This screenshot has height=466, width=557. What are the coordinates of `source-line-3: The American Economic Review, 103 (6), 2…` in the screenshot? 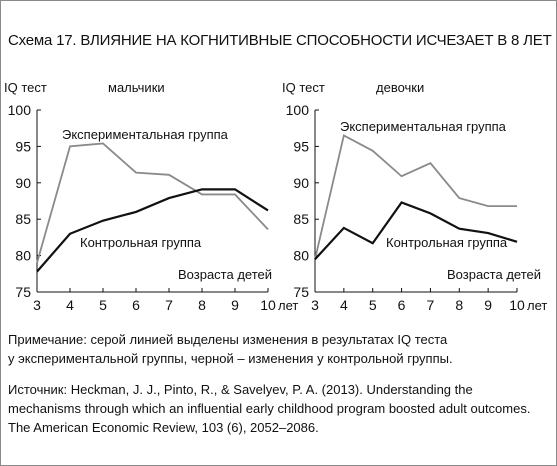 It's located at (163, 427).